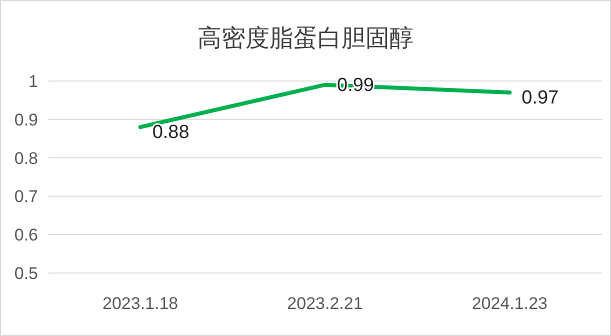 This screenshot has width=611, height=336. I want to click on y-tick-label: 0.5, so click(26, 273).